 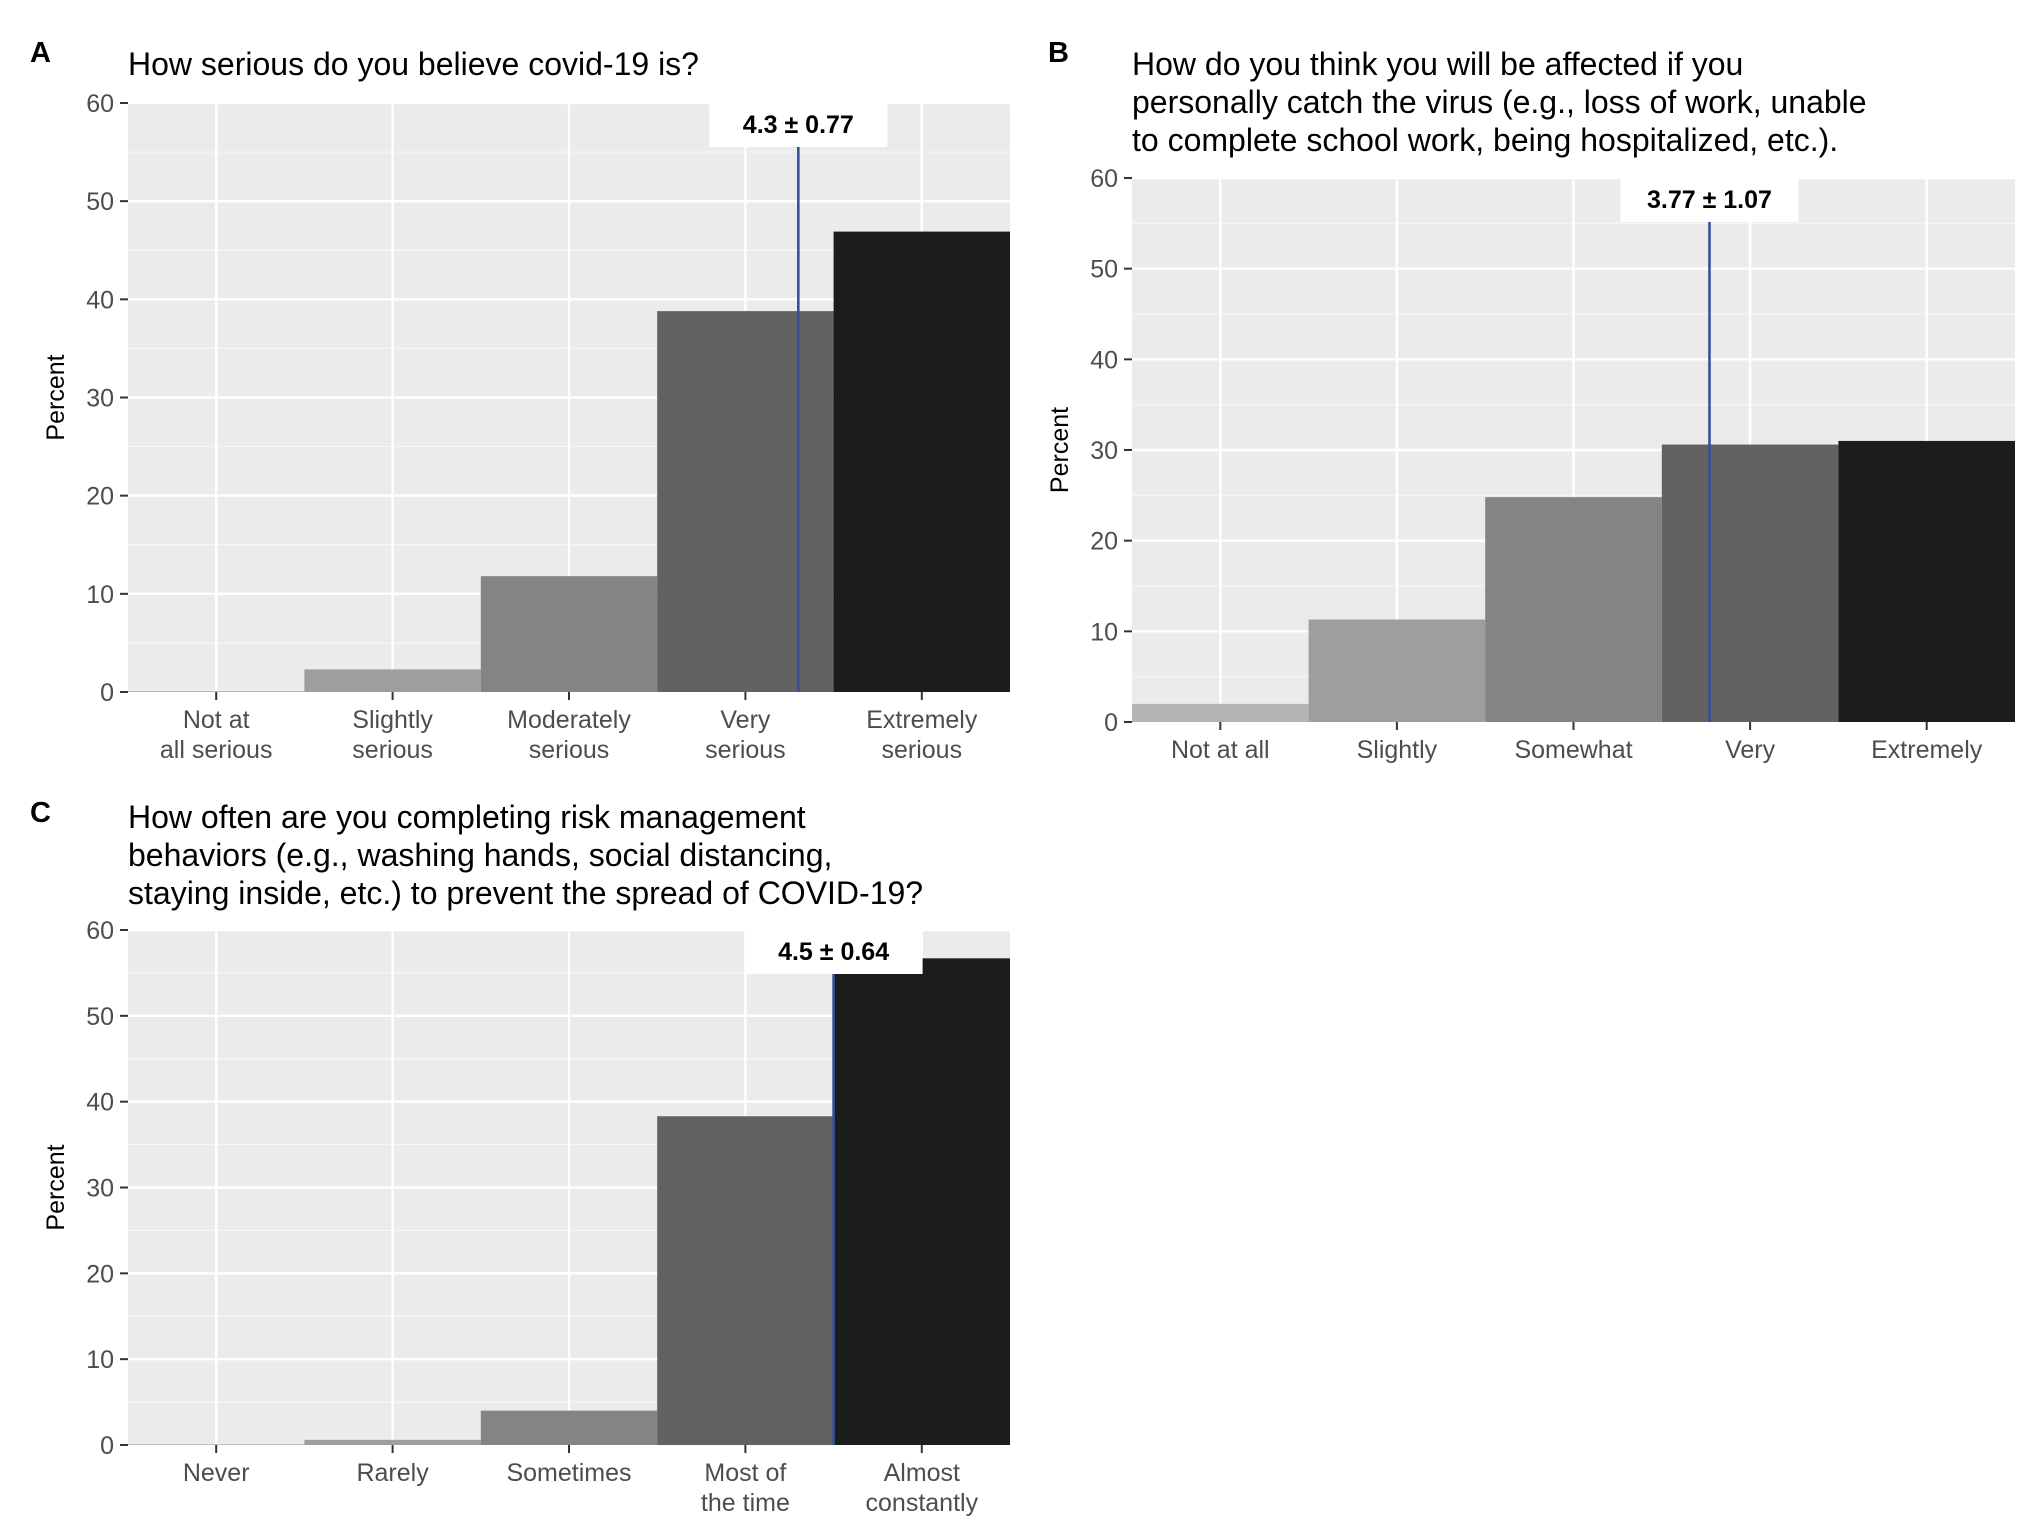 I want to click on x-tick-label: Slightly, so click(x=1397, y=750).